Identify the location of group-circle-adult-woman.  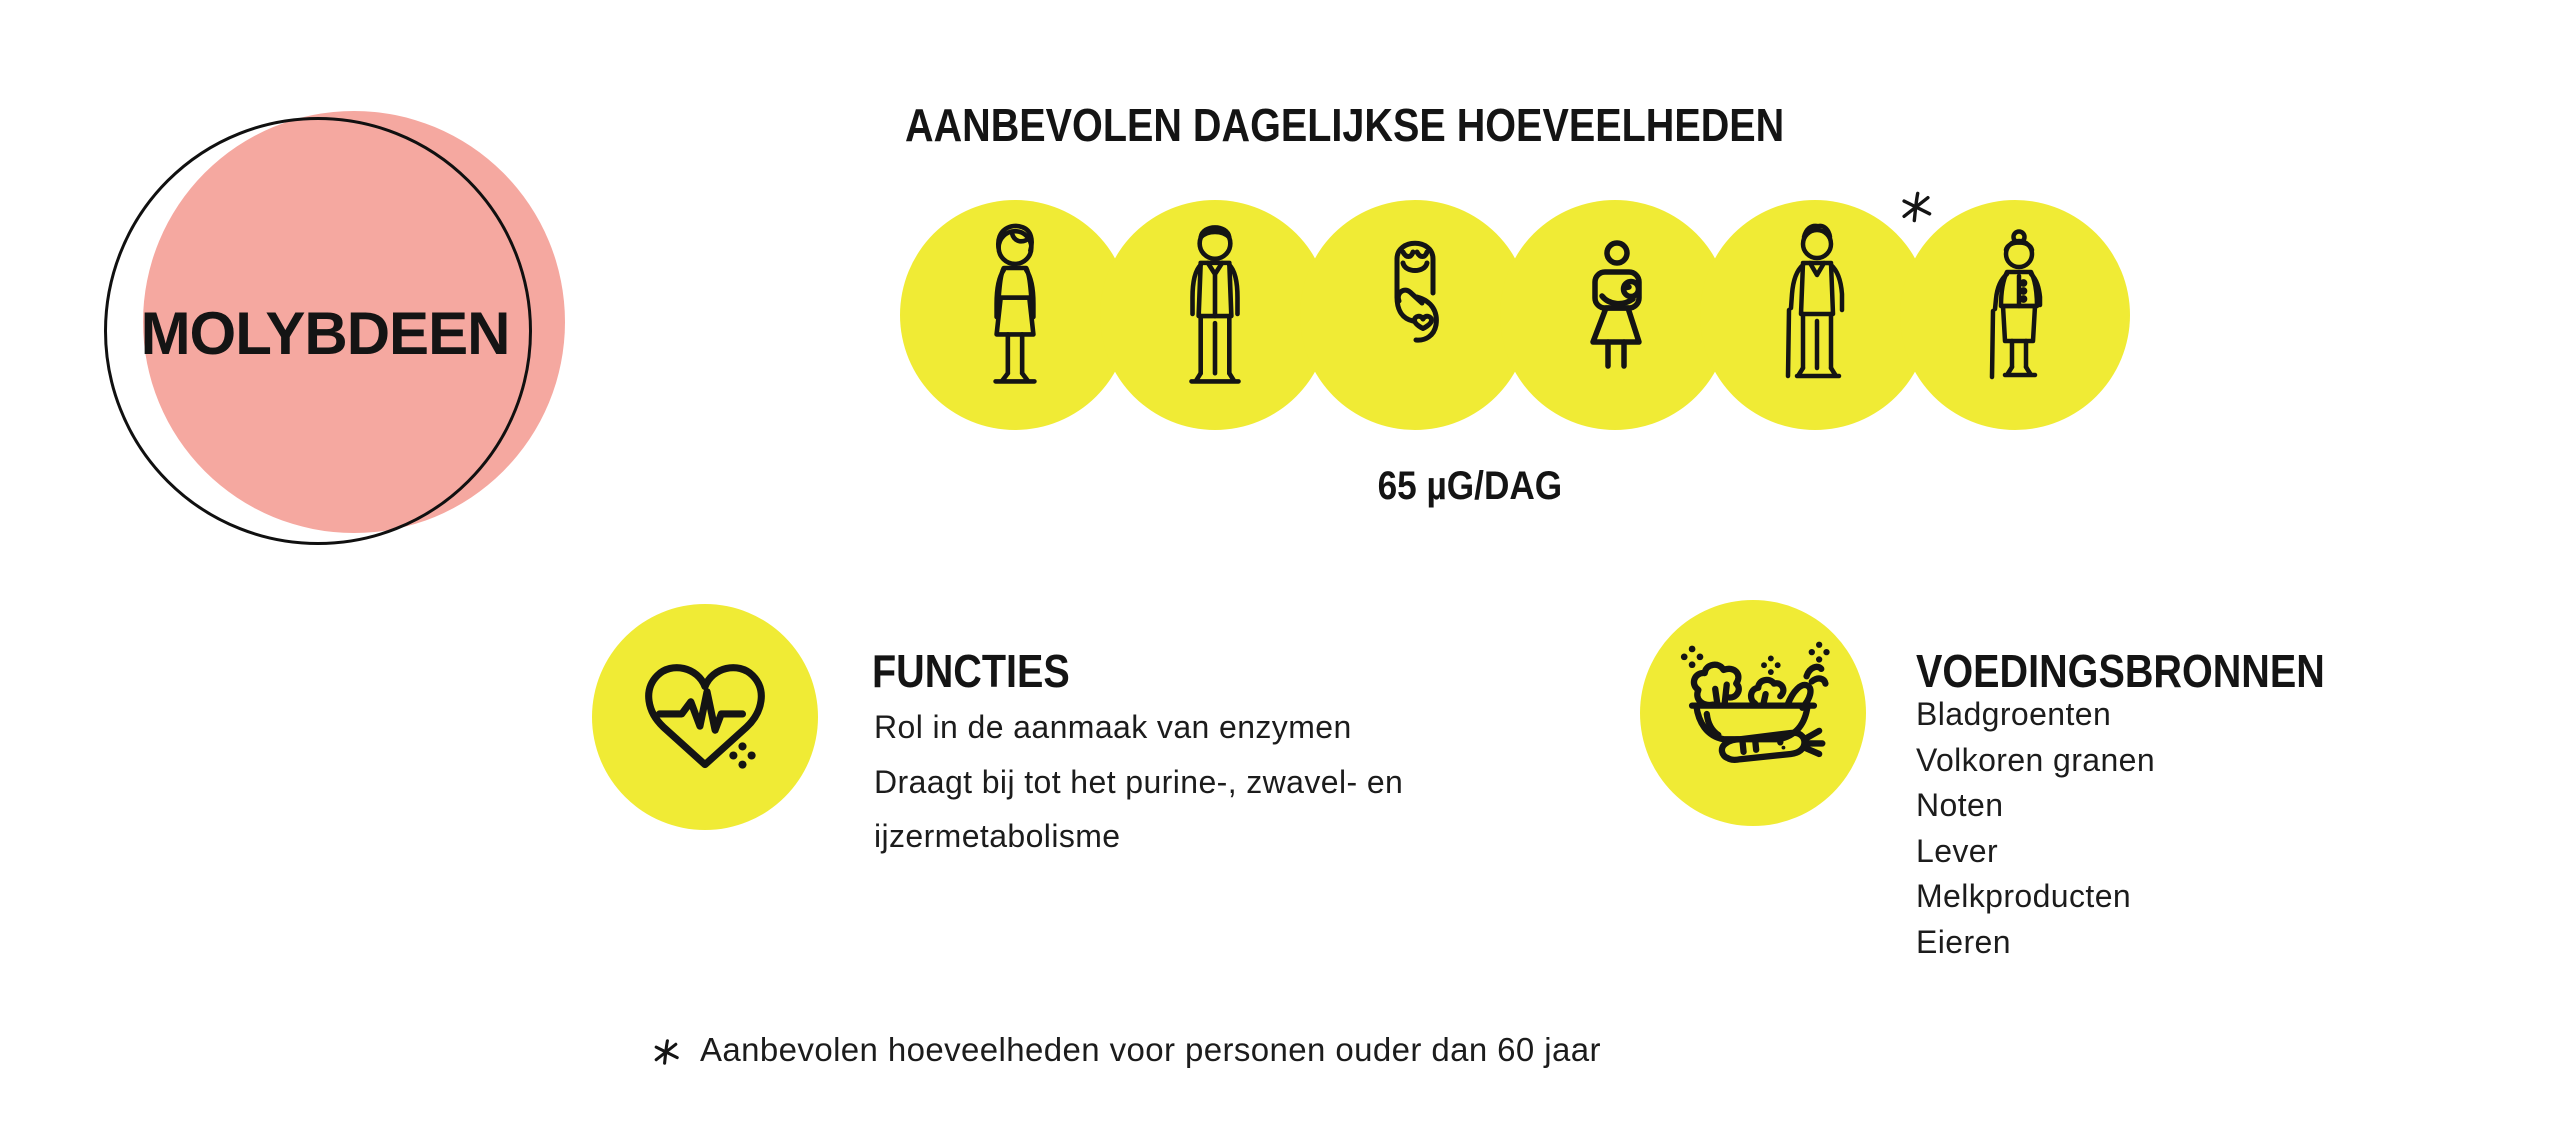
(1015, 315).